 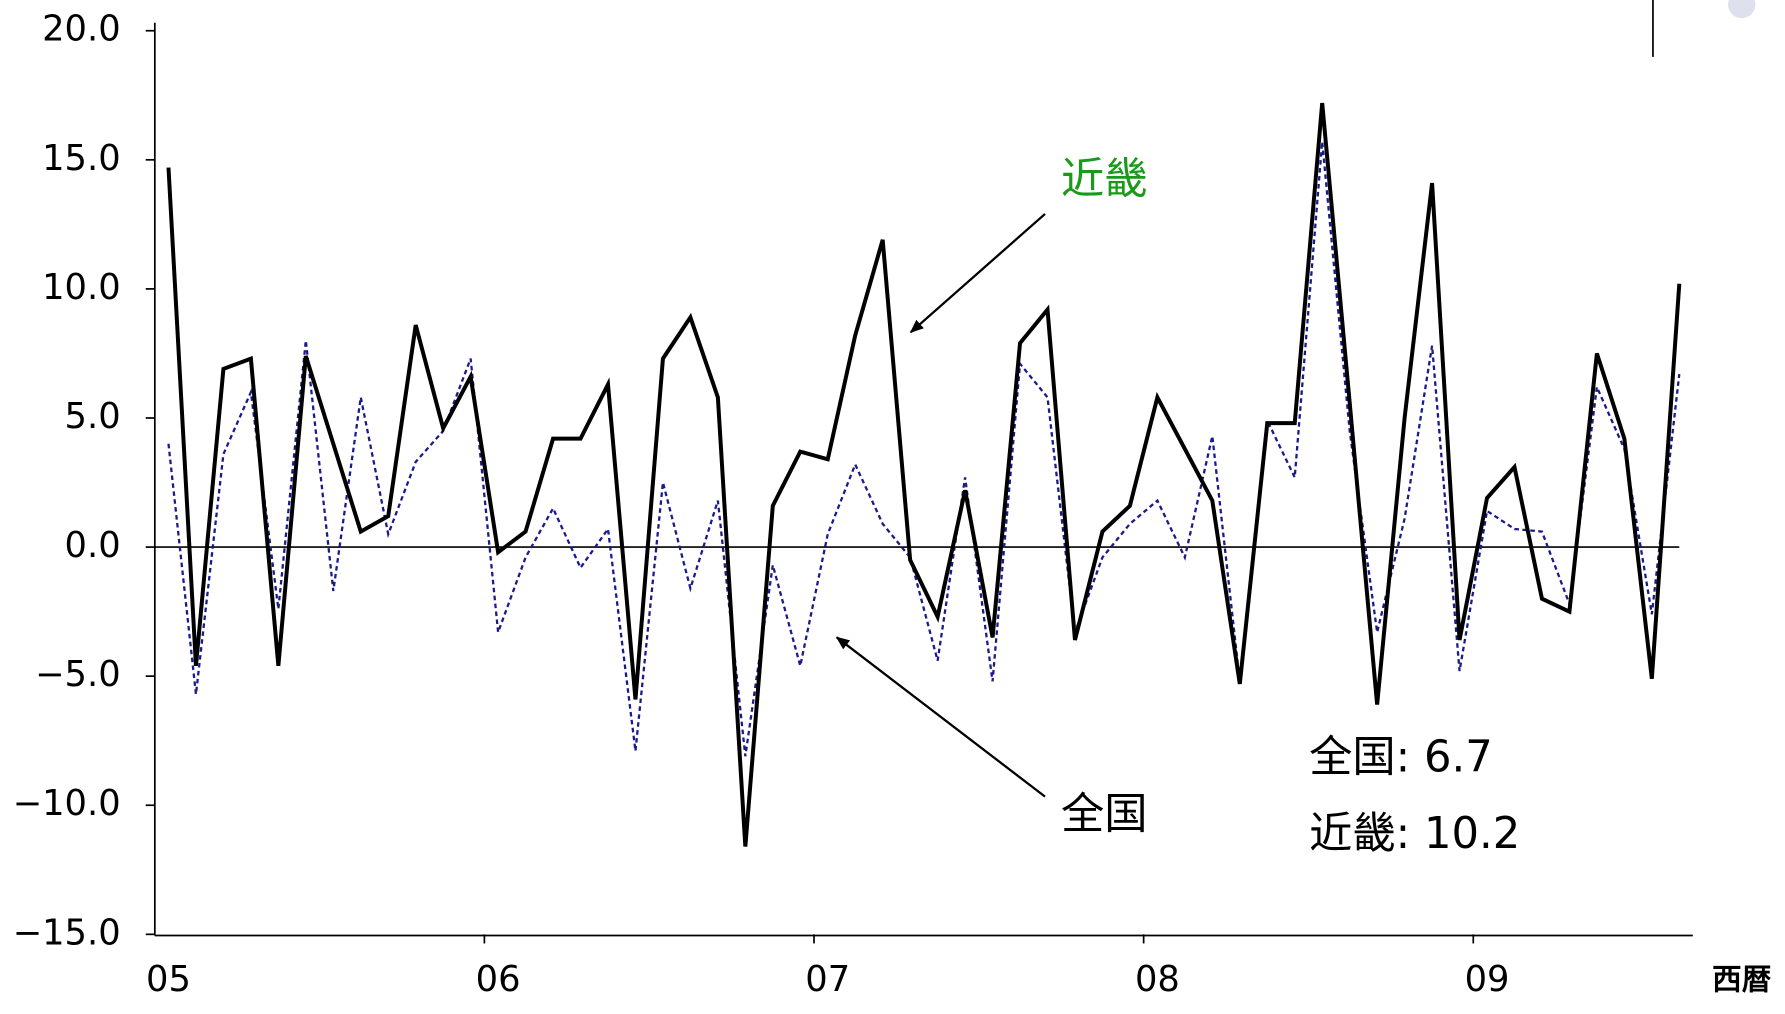 What do you see at coordinates (1104, 815) in the screenshot?
I see `series-label: 全国` at bounding box center [1104, 815].